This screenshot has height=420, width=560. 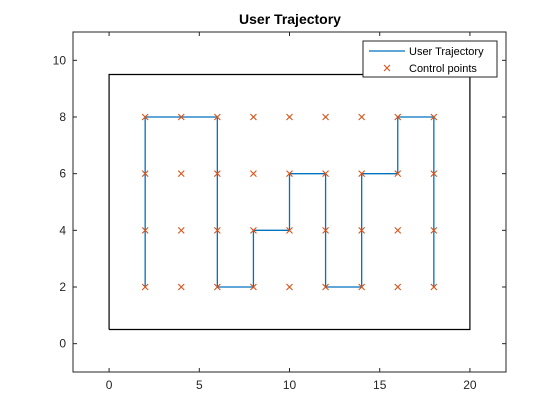 What do you see at coordinates (62, 344) in the screenshot?
I see `y-tick-label: 0` at bounding box center [62, 344].